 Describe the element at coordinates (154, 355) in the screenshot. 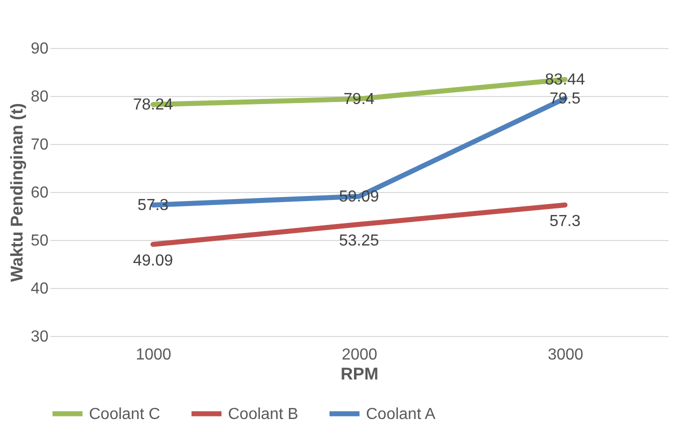

I see `x-tick-label: 1000` at that location.